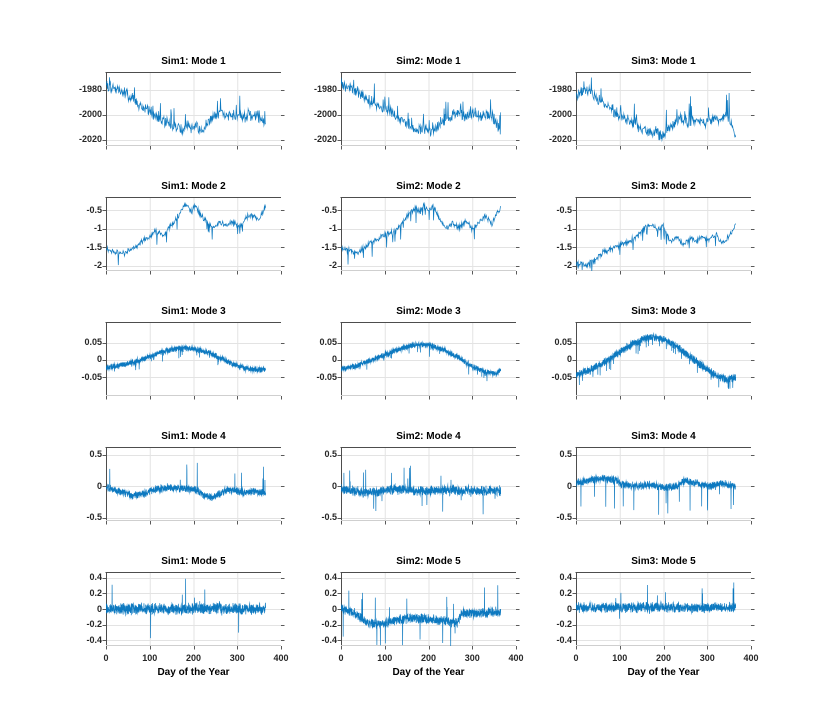  What do you see at coordinates (428, 561) in the screenshot?
I see `subplot-title: Sim2: Mode 5` at bounding box center [428, 561].